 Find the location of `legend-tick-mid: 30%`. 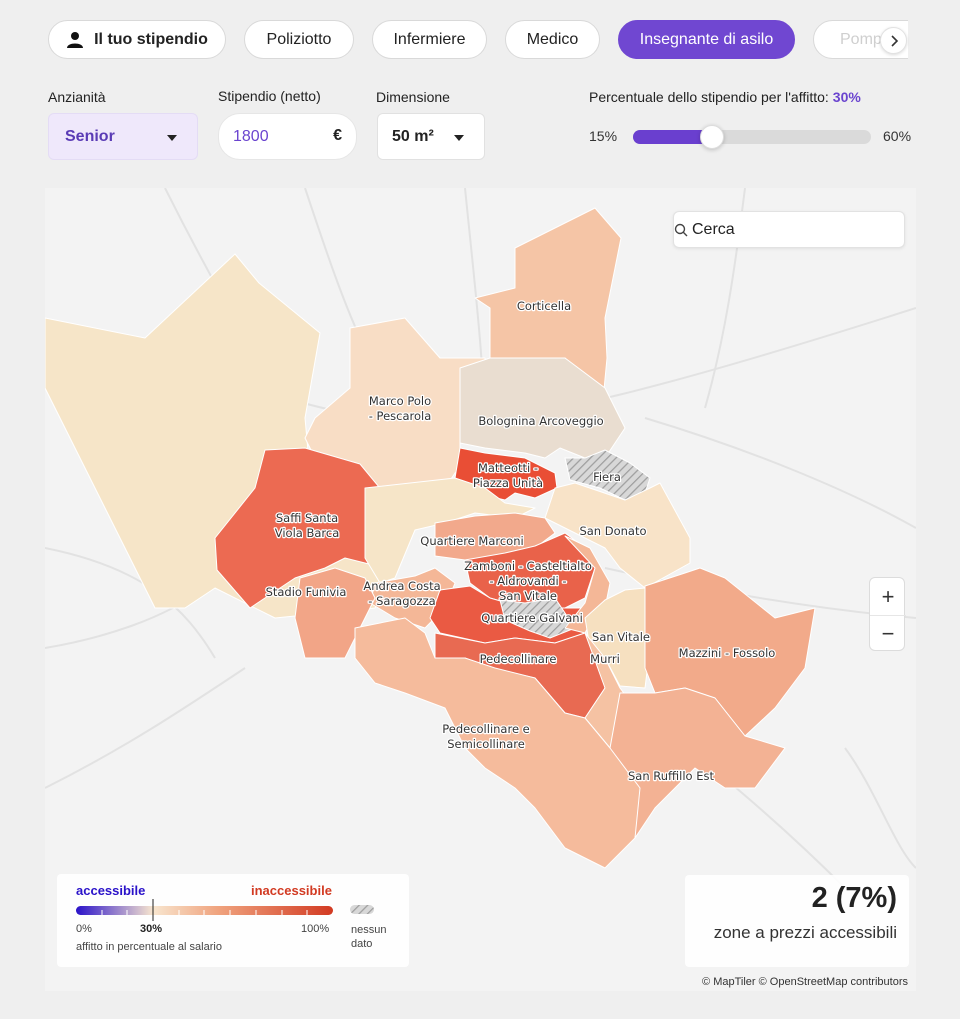

legend-tick-mid: 30% is located at coordinates (151, 929).